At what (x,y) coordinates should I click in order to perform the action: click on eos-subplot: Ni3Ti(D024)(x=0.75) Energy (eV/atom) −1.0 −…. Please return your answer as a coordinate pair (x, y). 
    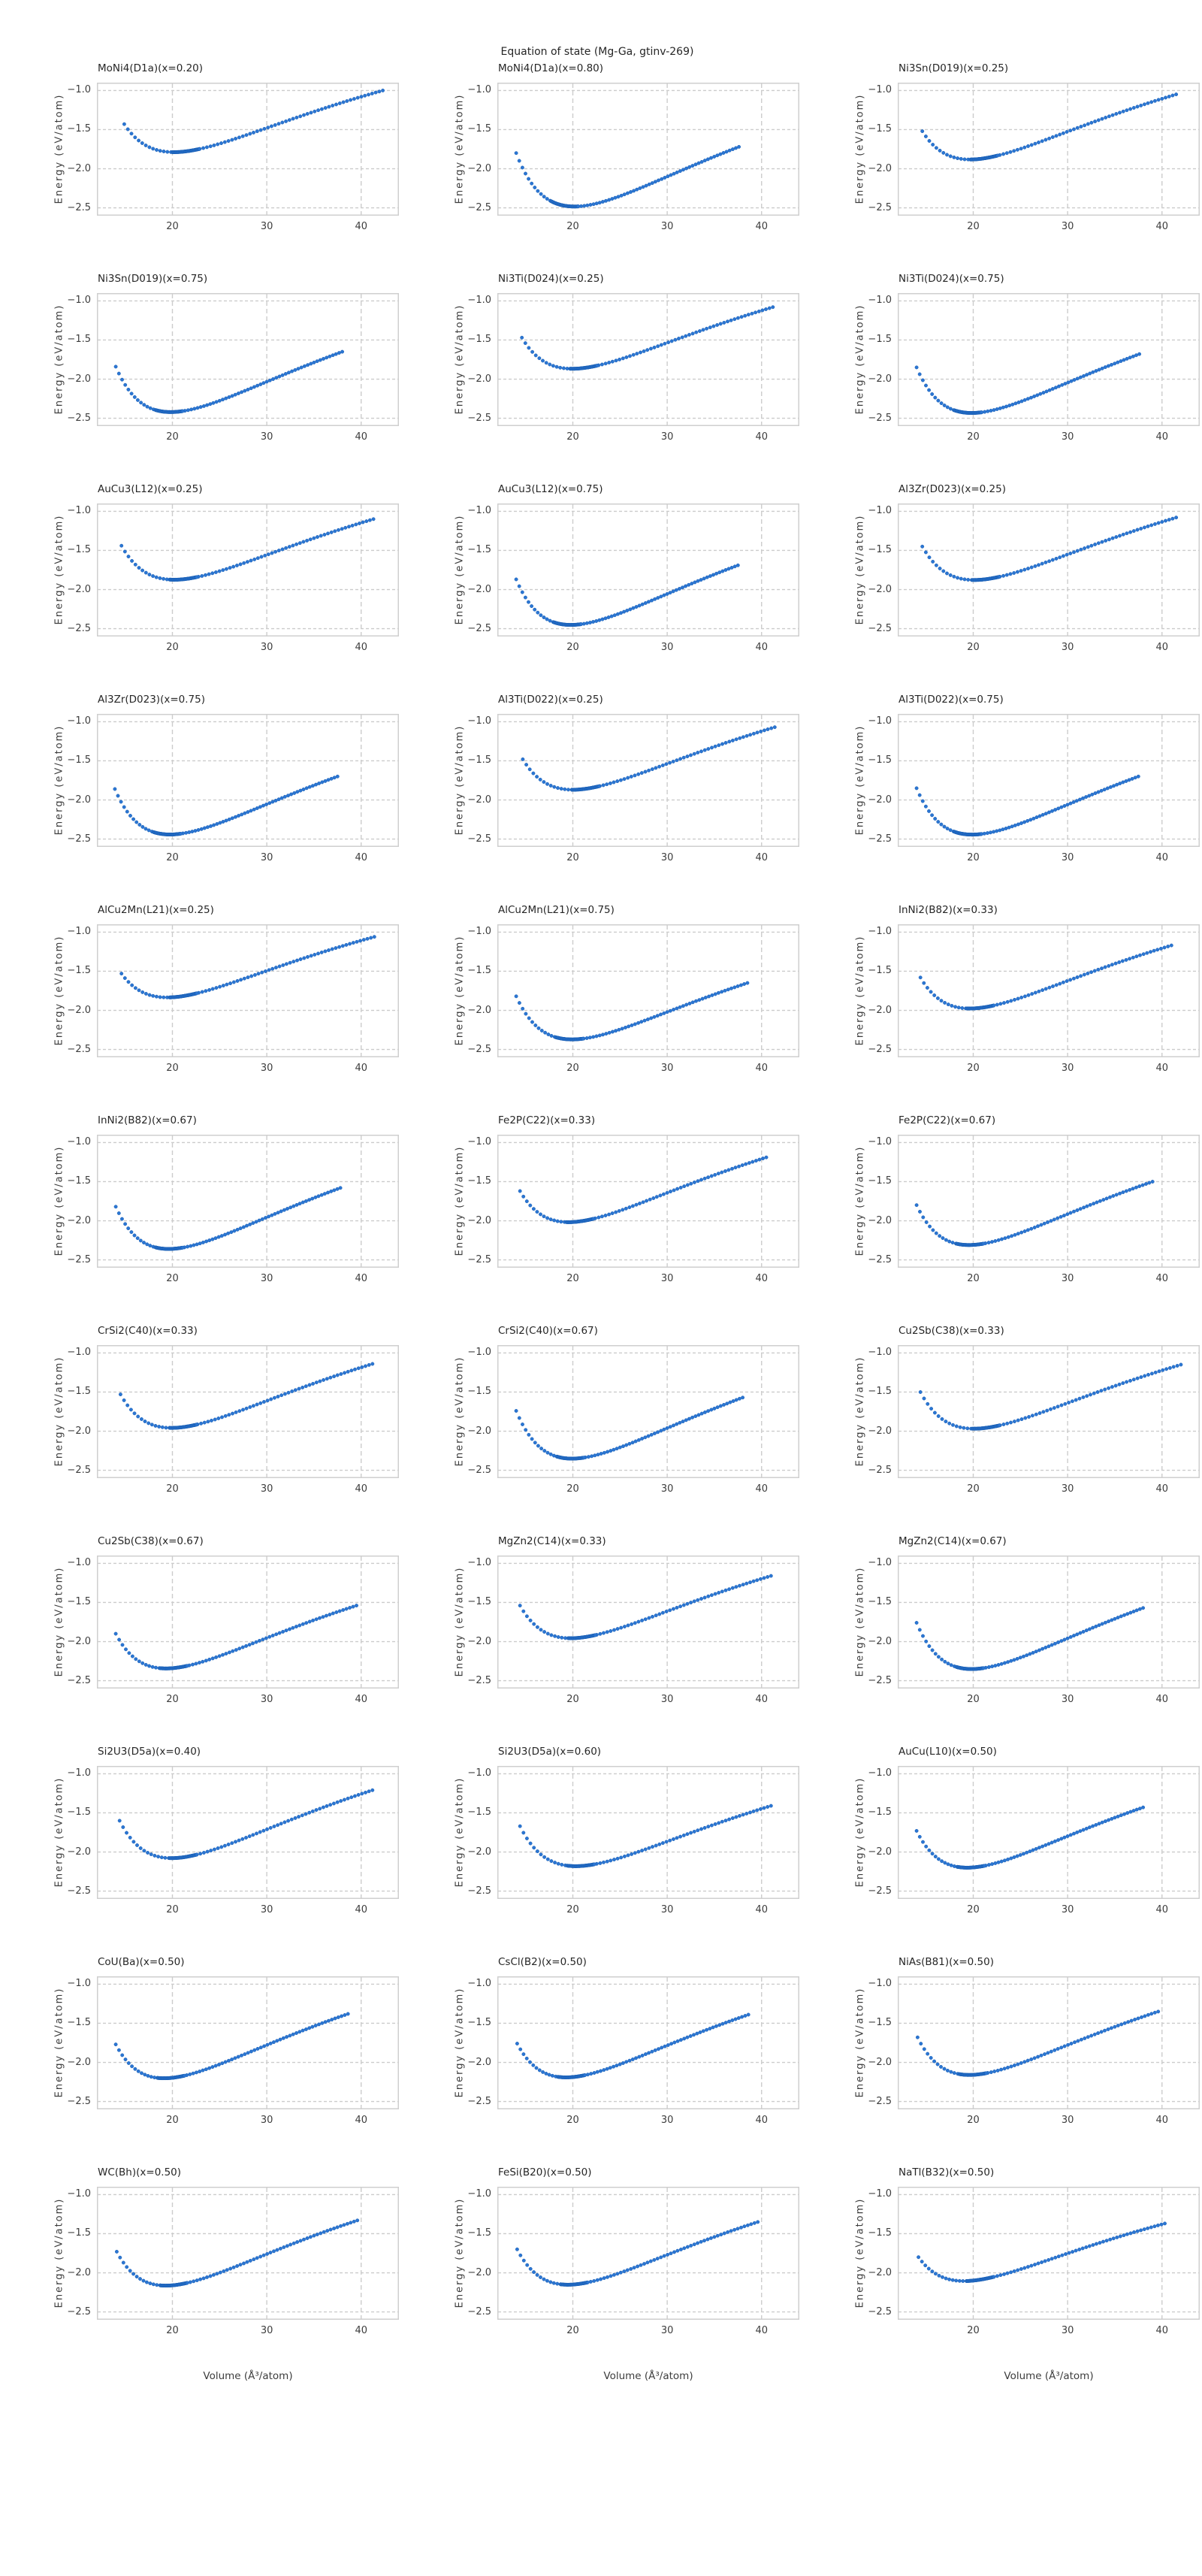
    Looking at the image, I should click on (1001, 367).